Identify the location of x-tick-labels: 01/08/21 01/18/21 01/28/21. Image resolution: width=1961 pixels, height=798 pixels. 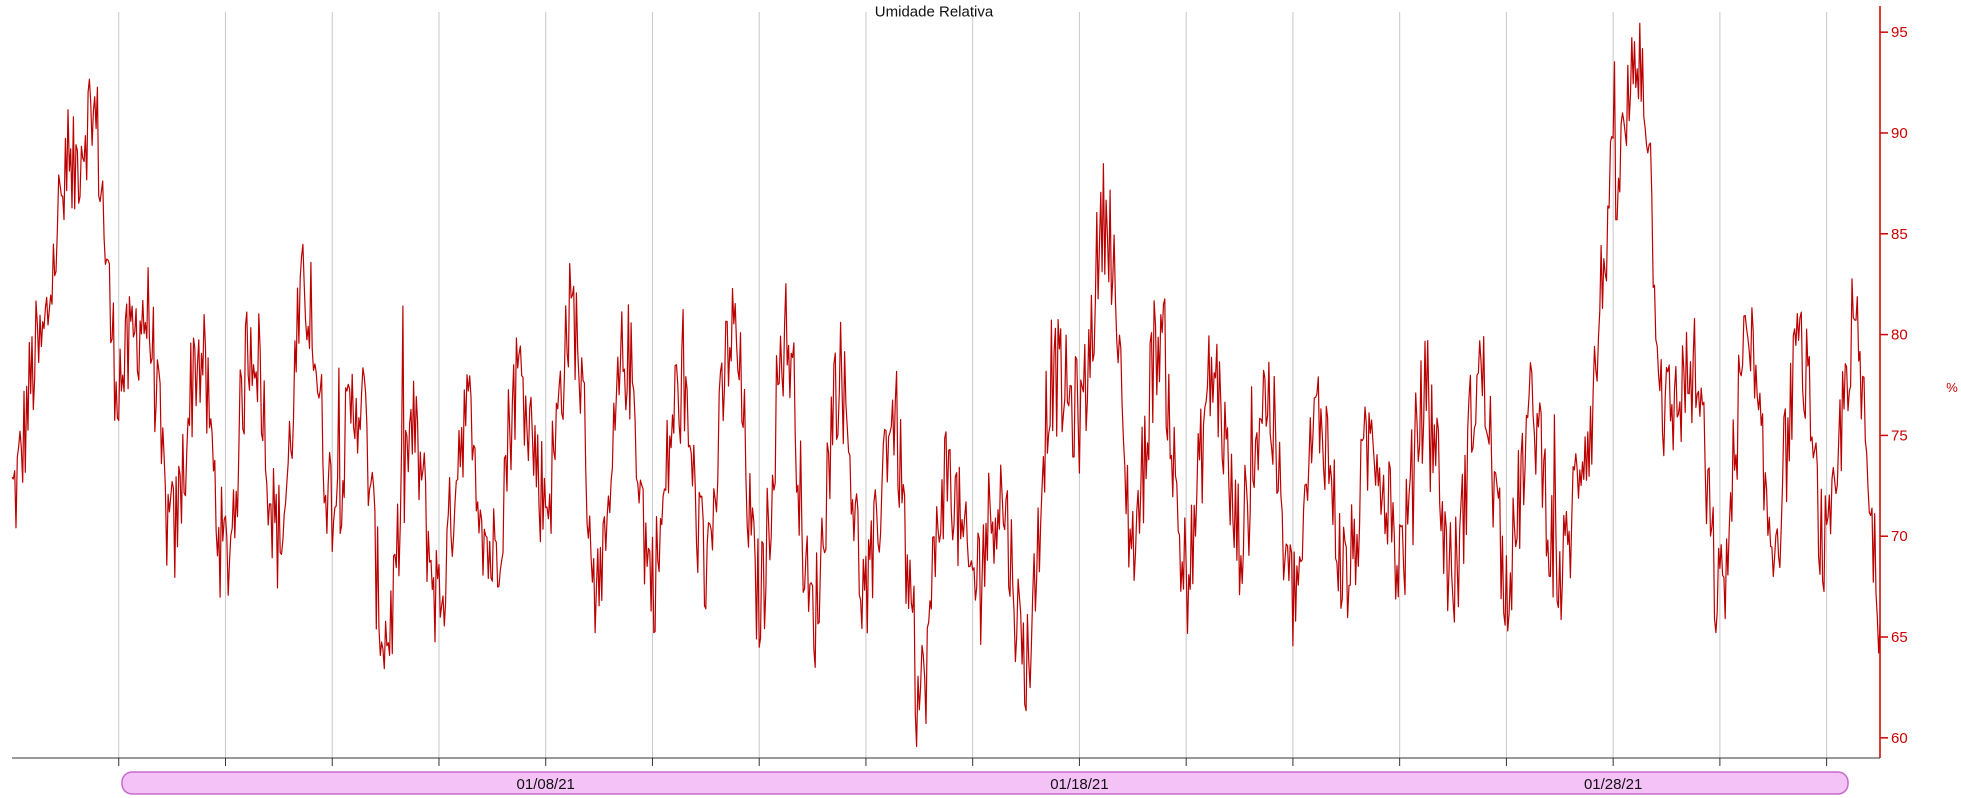
(1080, 784).